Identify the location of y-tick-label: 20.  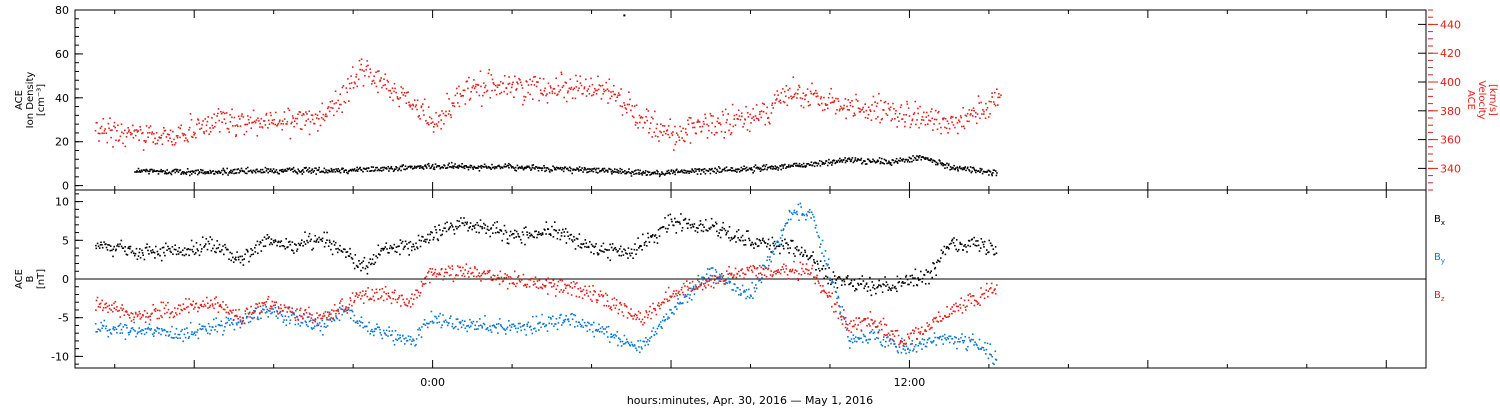
(62, 142).